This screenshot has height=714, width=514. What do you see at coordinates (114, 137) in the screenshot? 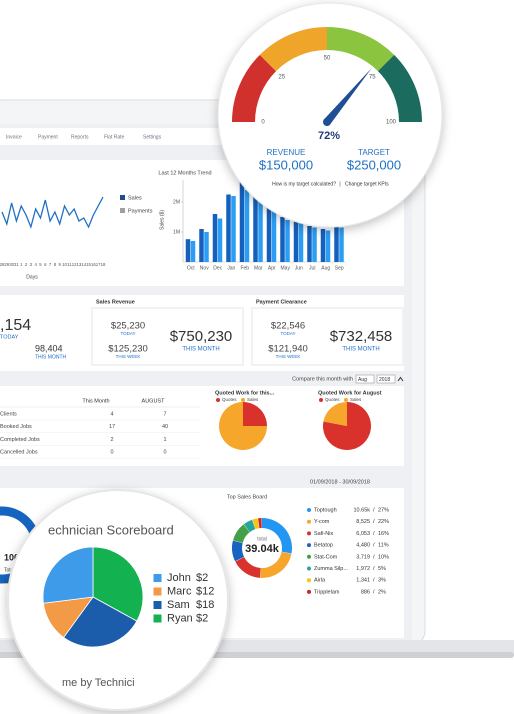
I see `nav-item: Flat Rate` at bounding box center [114, 137].